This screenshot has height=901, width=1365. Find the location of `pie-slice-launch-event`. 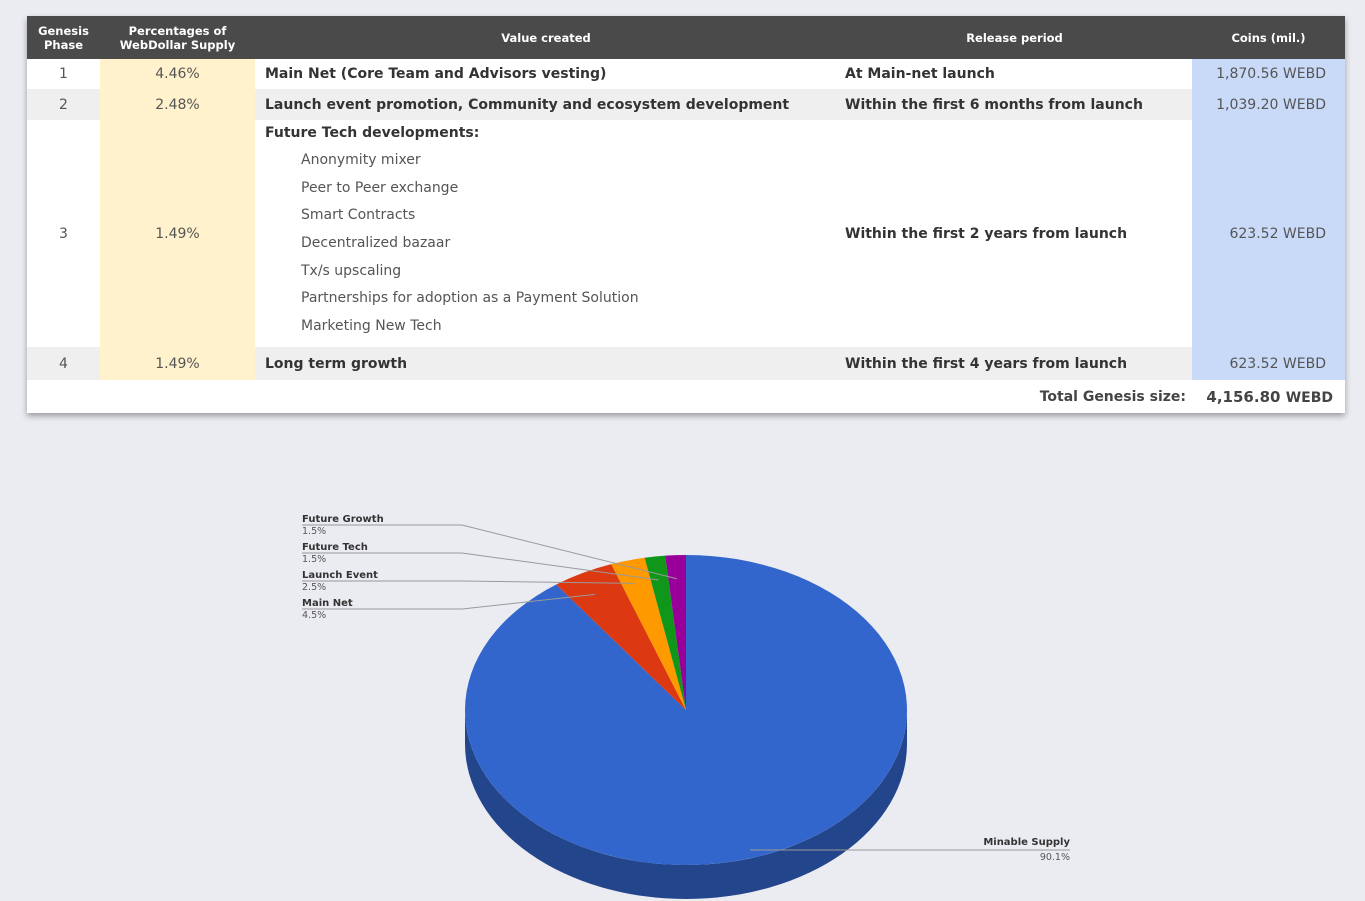

pie-slice-launch-event is located at coordinates (648, 633).